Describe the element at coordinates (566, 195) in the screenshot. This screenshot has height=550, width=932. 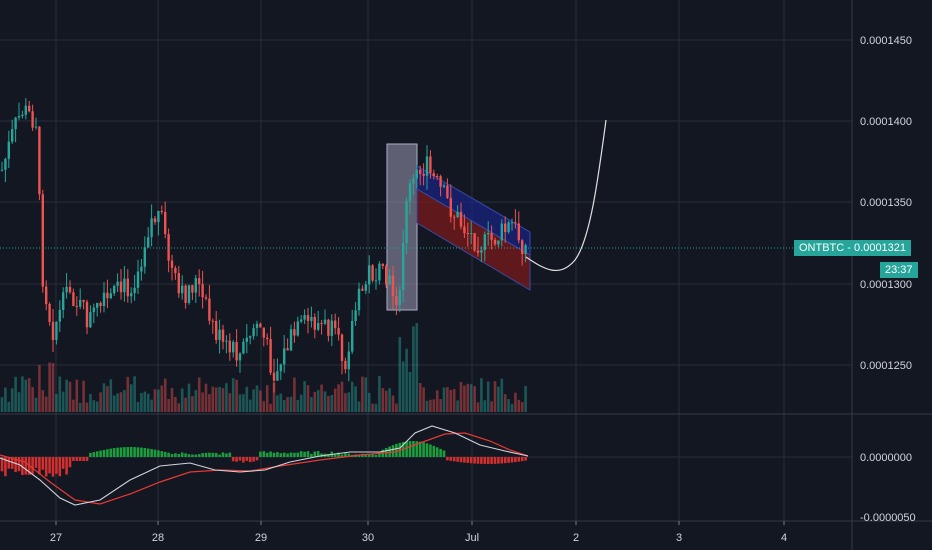
I see `projection-curve` at that location.